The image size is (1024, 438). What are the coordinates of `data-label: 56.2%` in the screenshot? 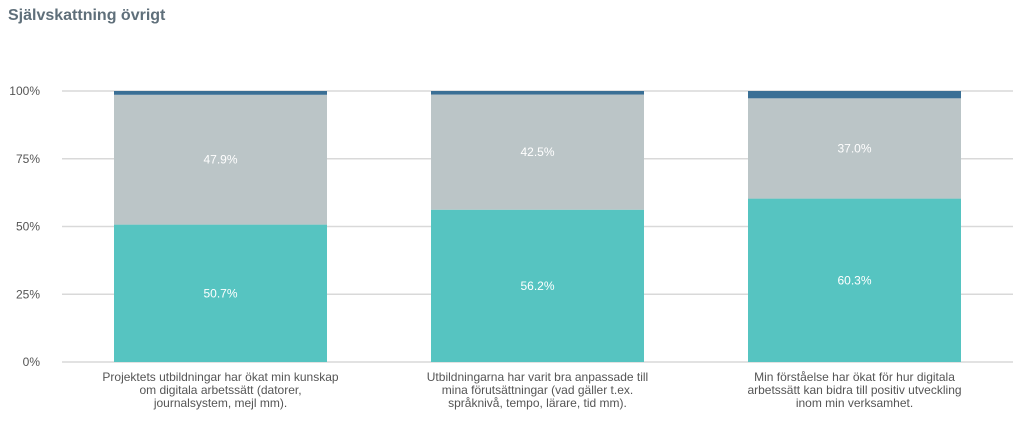 It's located at (537, 286).